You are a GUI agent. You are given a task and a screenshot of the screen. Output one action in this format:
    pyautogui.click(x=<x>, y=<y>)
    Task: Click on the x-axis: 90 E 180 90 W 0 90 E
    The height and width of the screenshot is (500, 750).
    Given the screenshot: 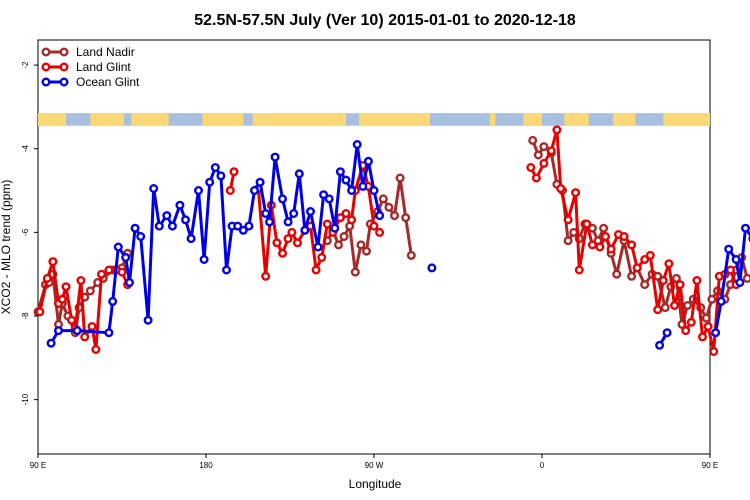 What is the action you would take?
    pyautogui.click(x=374, y=462)
    